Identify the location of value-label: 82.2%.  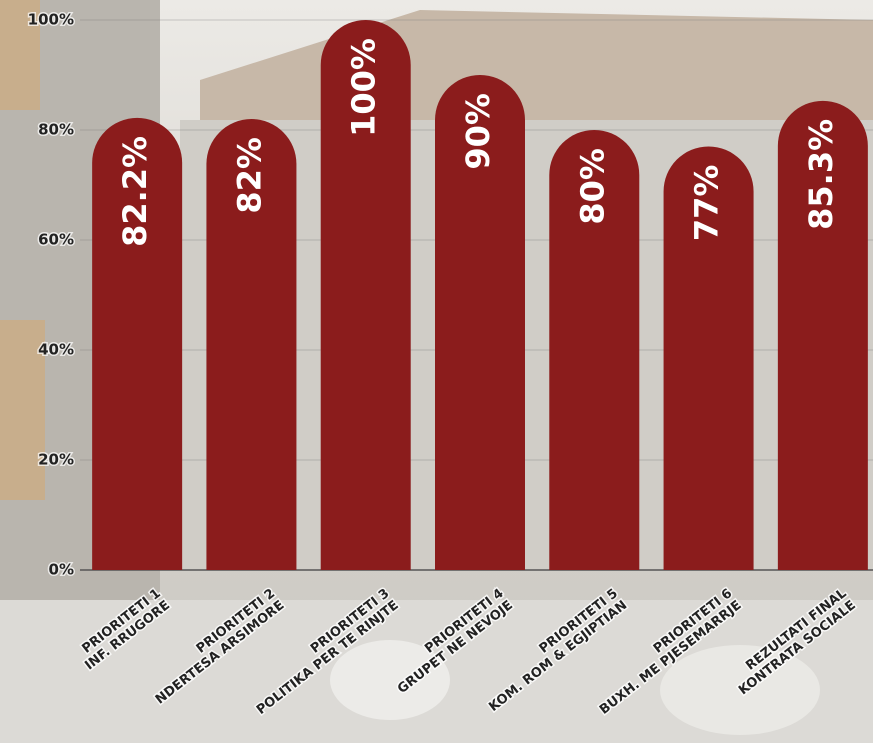
(135, 191).